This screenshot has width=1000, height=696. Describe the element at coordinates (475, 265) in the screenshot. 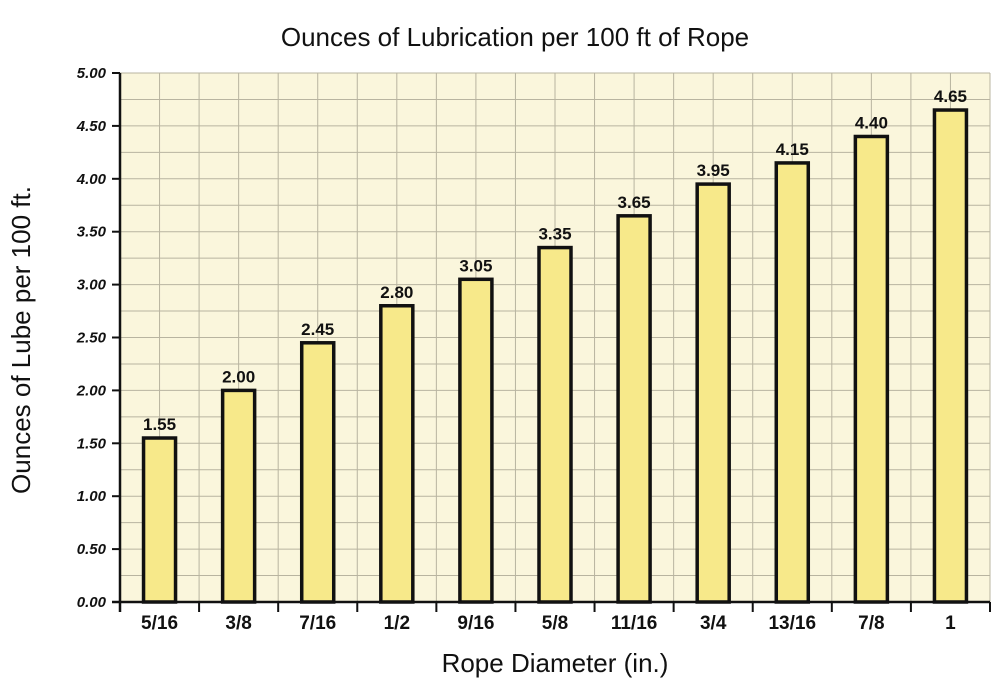

I see `data-label: 3.05` at that location.